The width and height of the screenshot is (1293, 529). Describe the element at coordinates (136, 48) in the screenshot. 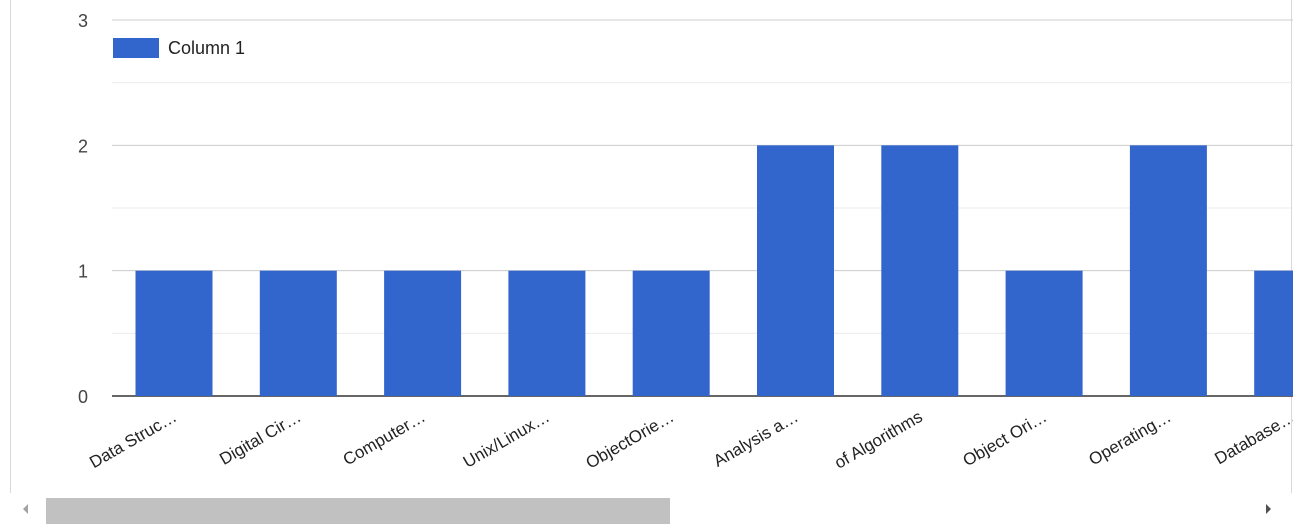

I see `legend-swatch` at that location.